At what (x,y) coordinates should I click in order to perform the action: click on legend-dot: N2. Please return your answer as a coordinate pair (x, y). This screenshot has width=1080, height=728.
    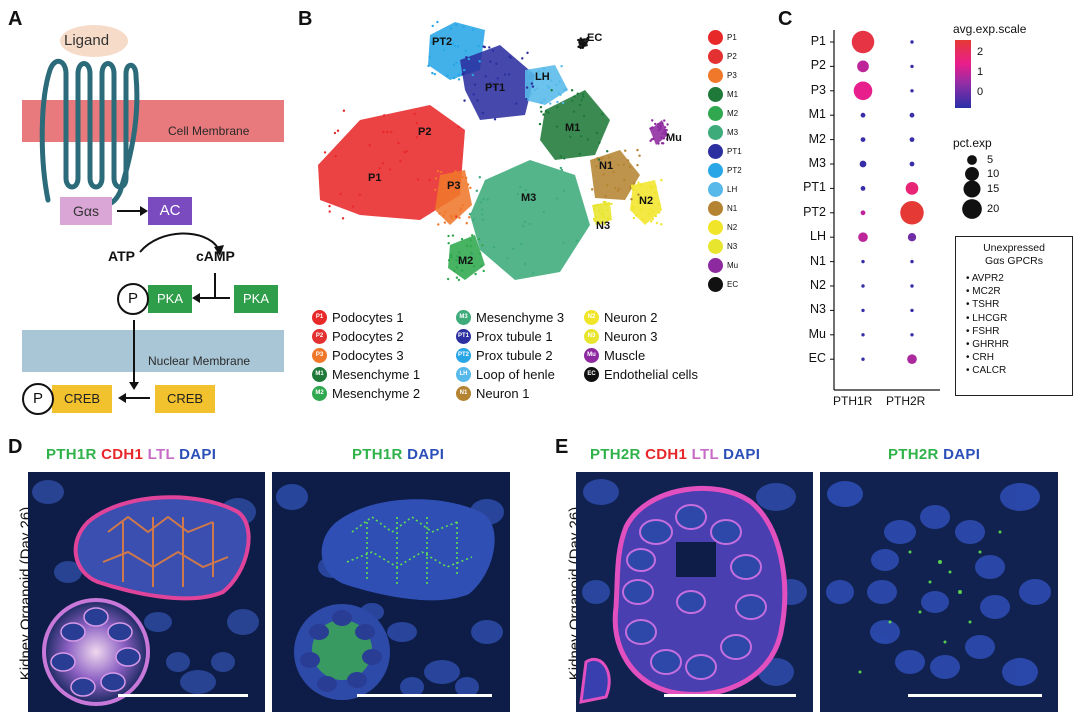
    Looking at the image, I should click on (591, 317).